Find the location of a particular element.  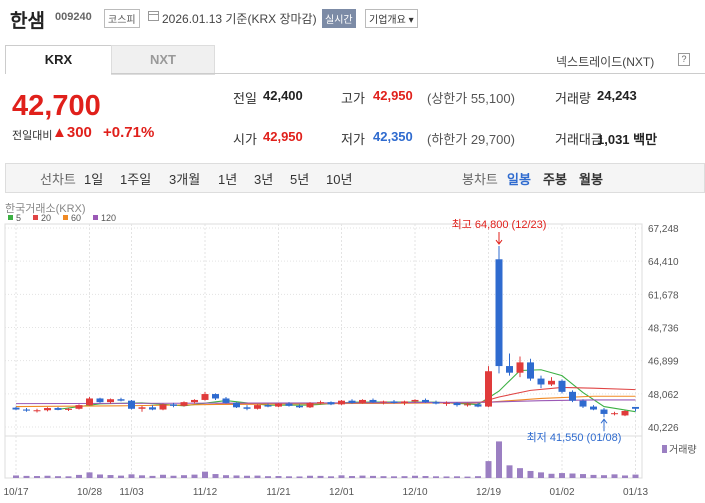

legend-label: 20 is located at coordinates (46, 218).